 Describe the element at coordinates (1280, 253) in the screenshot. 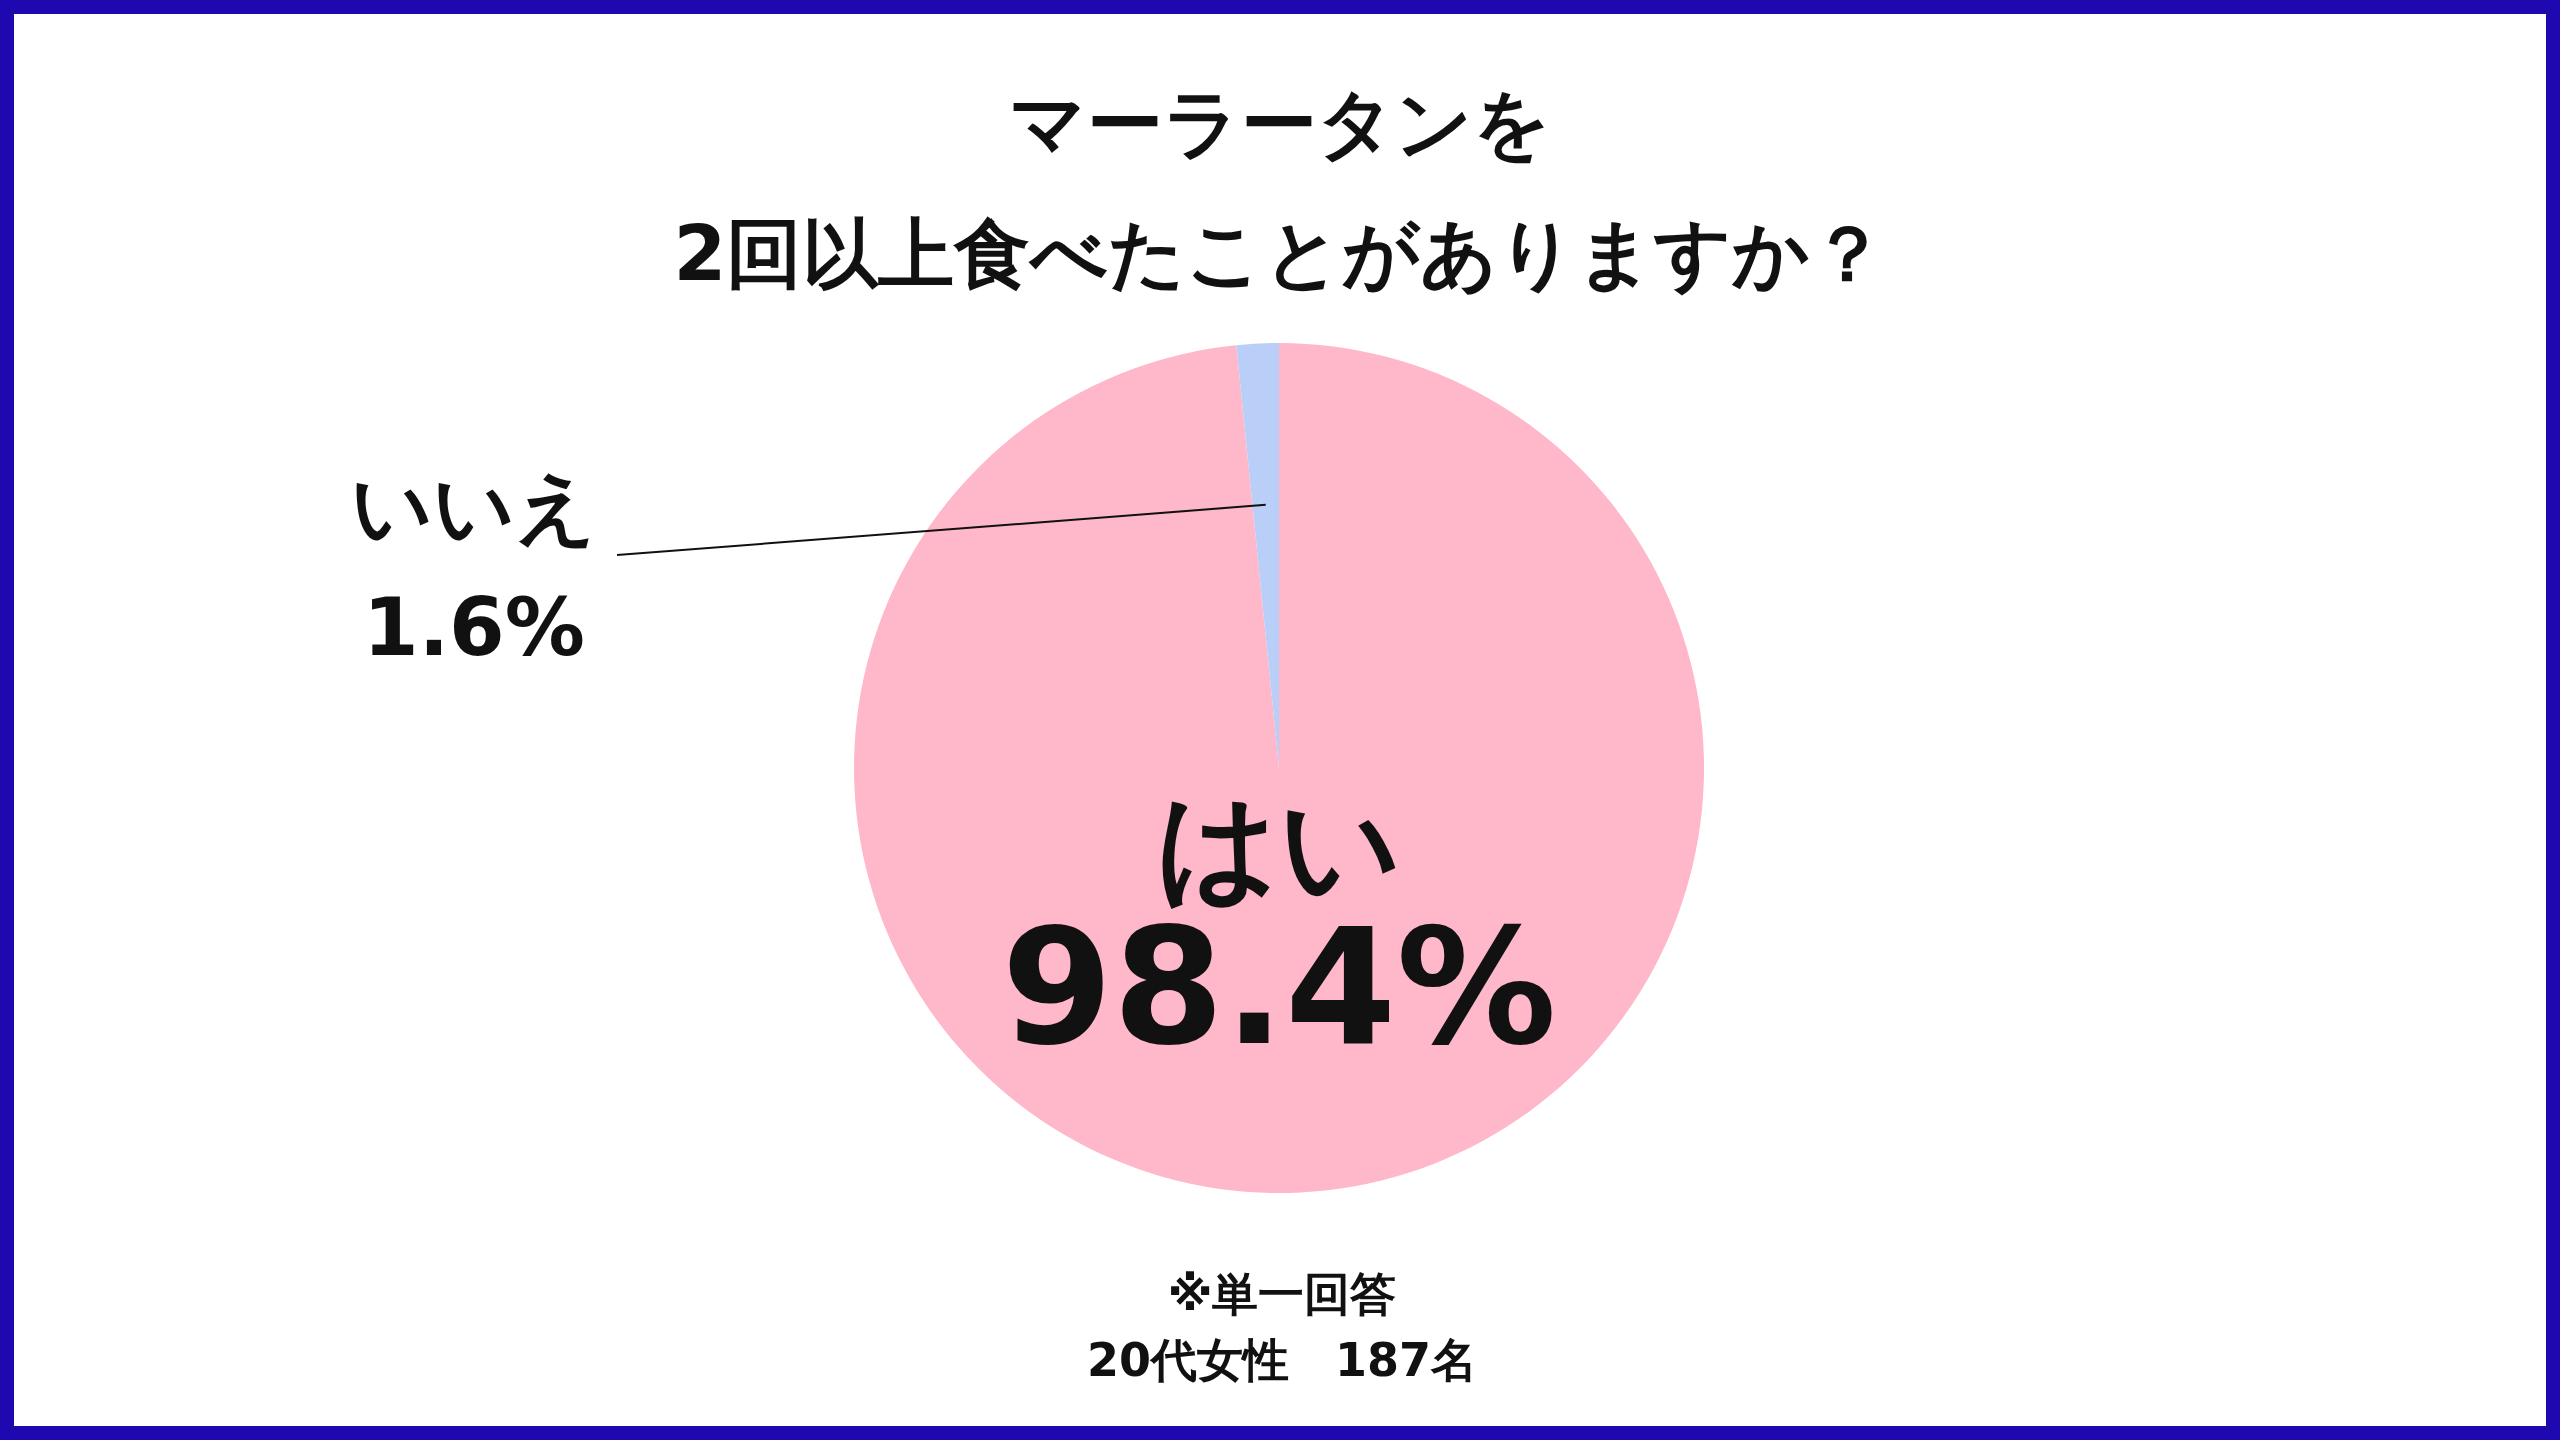

I see `chart-subtitle: 2回以上食べたことがありますか？` at that location.